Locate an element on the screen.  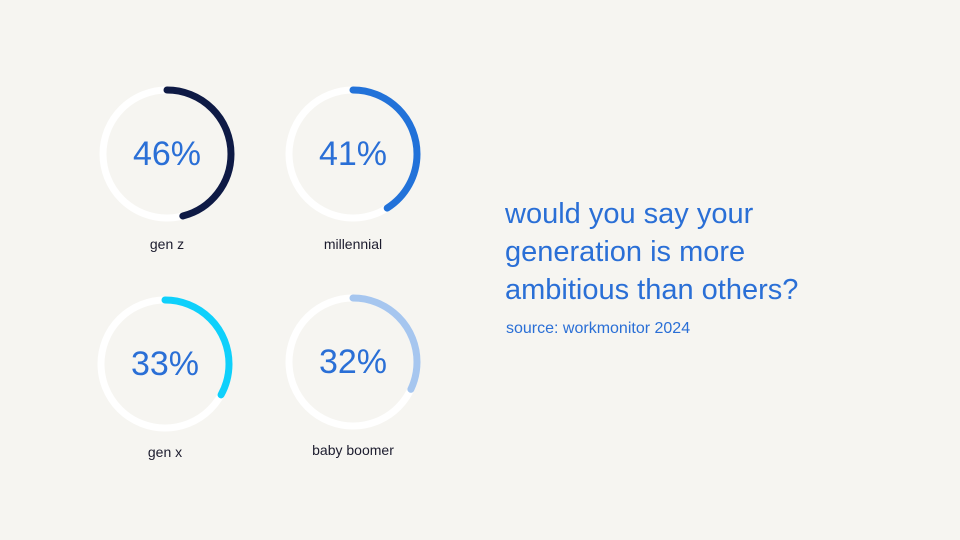
category-label-gen-z: gen z is located at coordinates (167, 244).